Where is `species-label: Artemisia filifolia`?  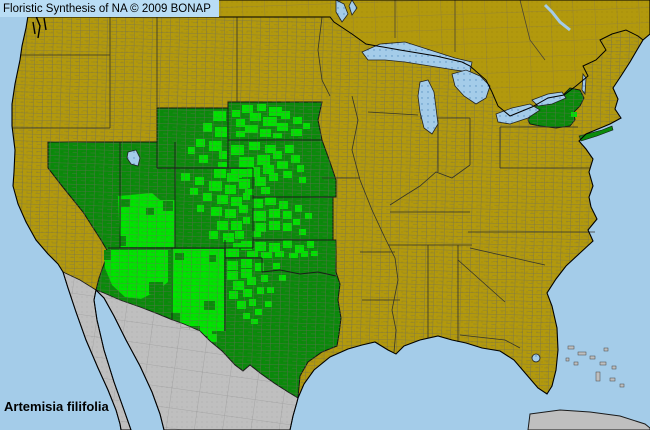 species-label: Artemisia filifolia is located at coordinates (56, 406).